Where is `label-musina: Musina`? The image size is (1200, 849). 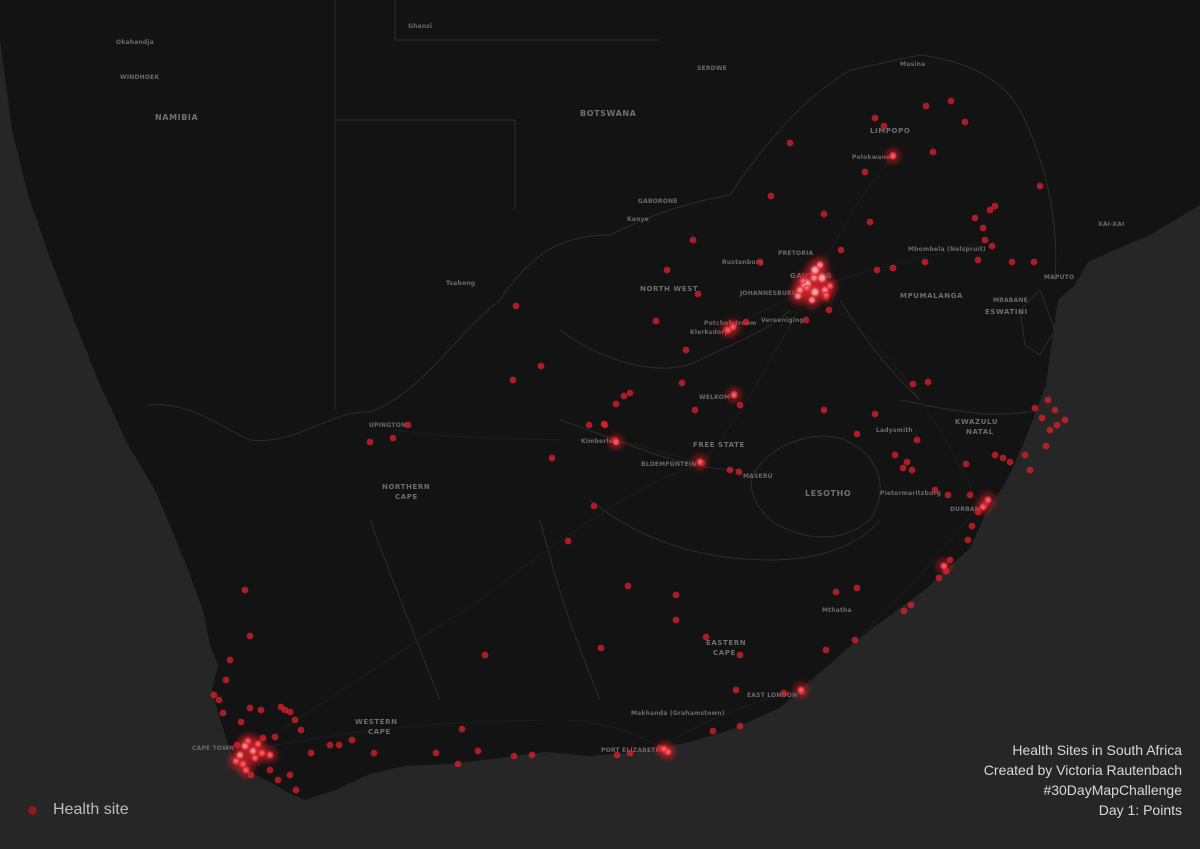 label-musina: Musina is located at coordinates (912, 64).